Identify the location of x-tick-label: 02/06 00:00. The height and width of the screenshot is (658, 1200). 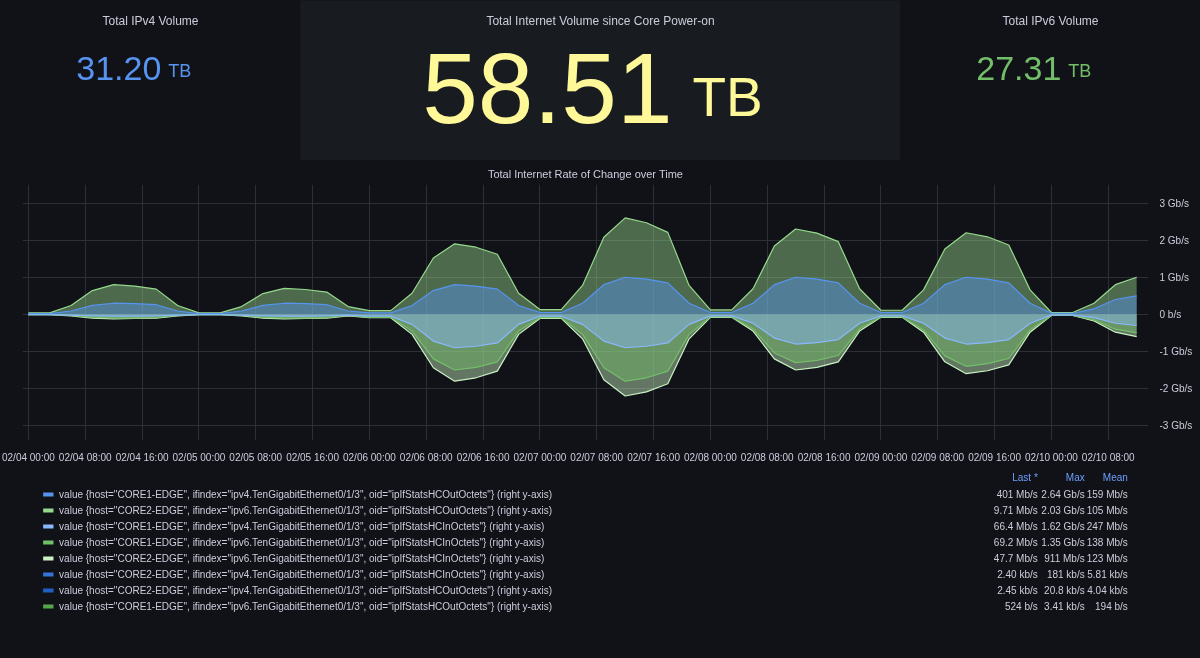
(370, 457).